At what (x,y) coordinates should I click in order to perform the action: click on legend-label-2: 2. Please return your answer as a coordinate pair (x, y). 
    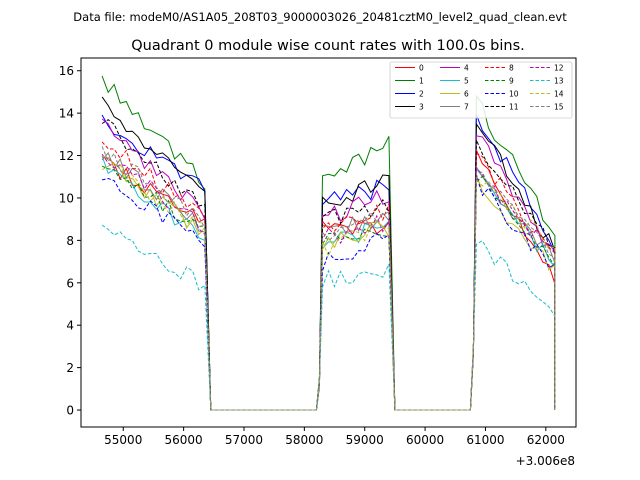
    Looking at the image, I should click on (421, 94).